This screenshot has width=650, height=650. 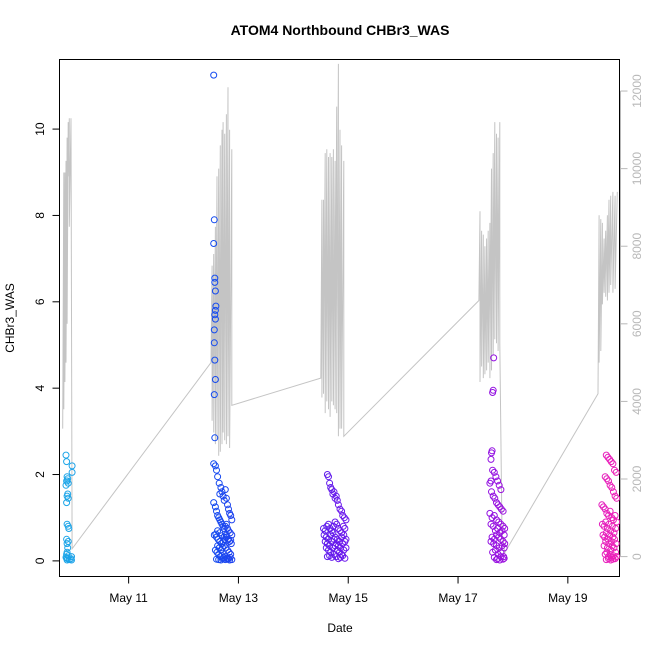 I want to click on flight-4-points, so click(x=497, y=459).